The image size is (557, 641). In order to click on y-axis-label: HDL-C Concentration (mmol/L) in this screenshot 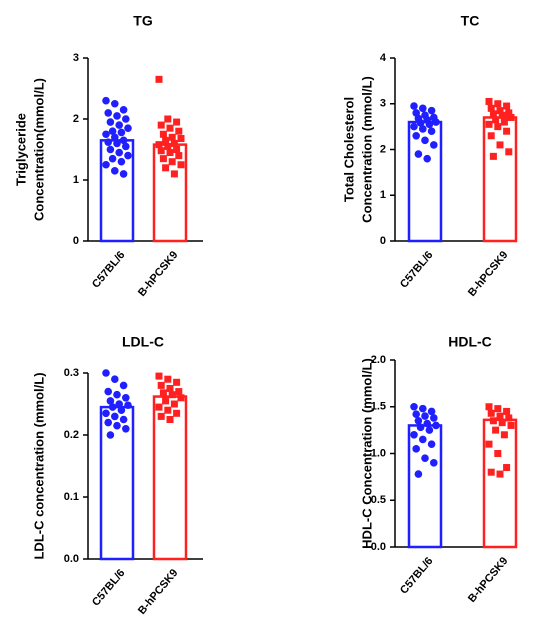, I will do `click(366, 453)`.